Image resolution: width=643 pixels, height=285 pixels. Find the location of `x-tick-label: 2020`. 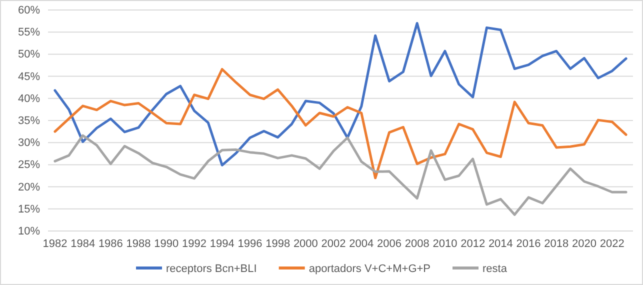

x-tick-label: 2020 is located at coordinates (584, 244).